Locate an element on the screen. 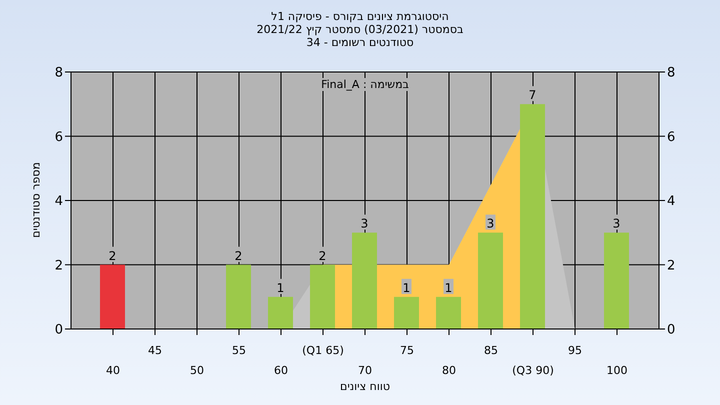 Image resolution: width=720 pixels, height=405 pixels. y-tick-label: 2 is located at coordinates (58, 266).